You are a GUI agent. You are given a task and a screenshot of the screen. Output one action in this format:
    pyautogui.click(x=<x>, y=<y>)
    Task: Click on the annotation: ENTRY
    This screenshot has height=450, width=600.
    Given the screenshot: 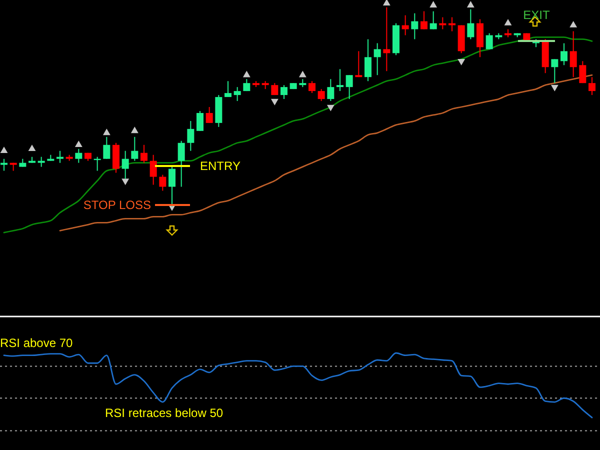 What is the action you would take?
    pyautogui.click(x=220, y=166)
    